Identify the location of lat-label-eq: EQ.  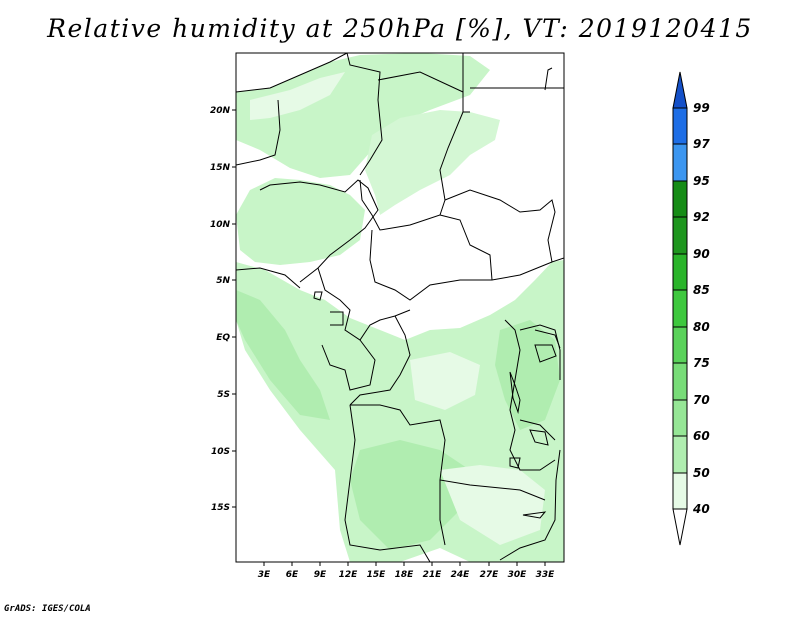
(223, 338).